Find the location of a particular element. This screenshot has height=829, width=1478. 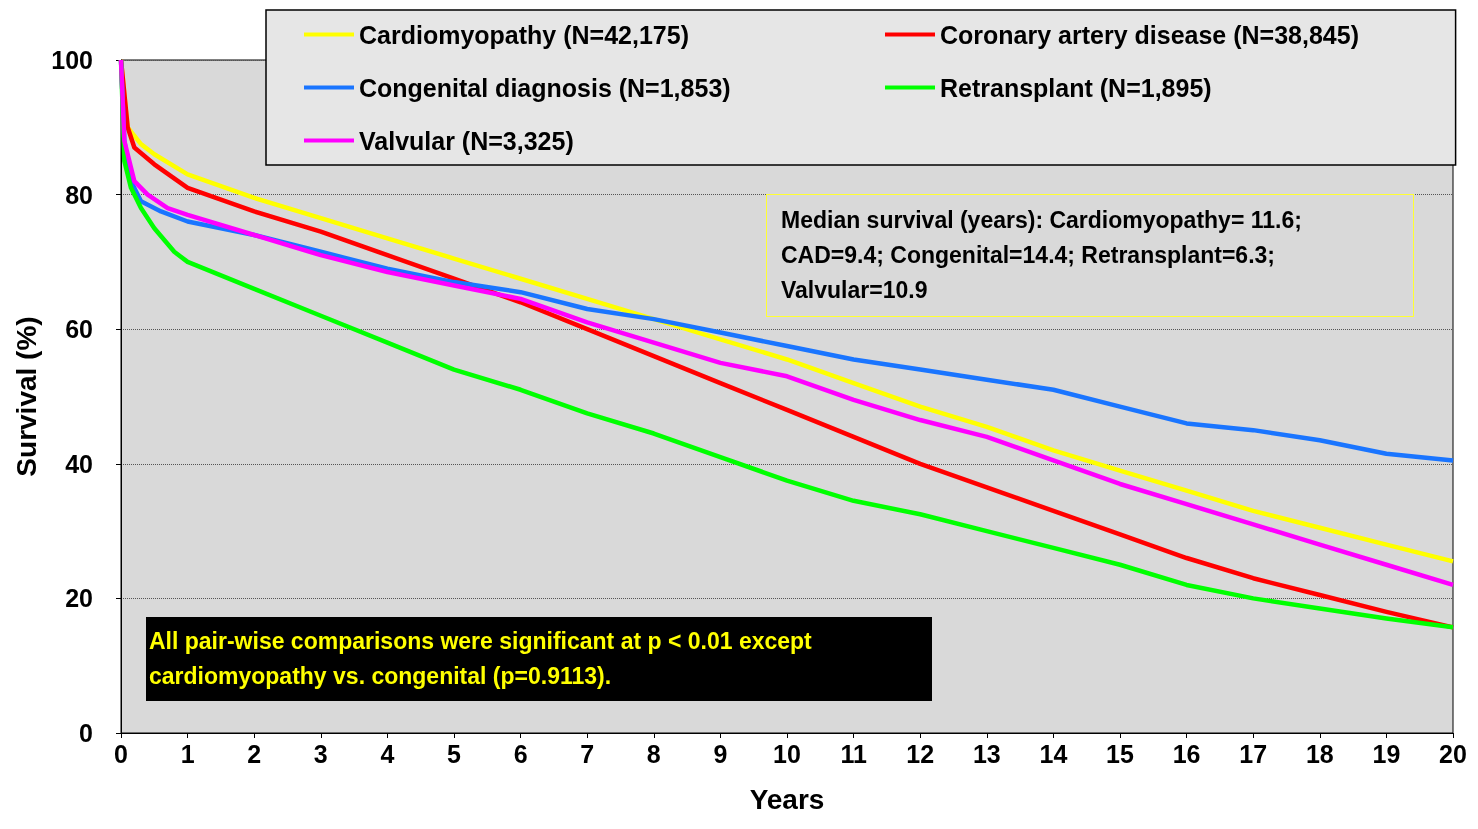

legend-label: Congenital diagnosis (N=1,853) is located at coordinates (545, 87).